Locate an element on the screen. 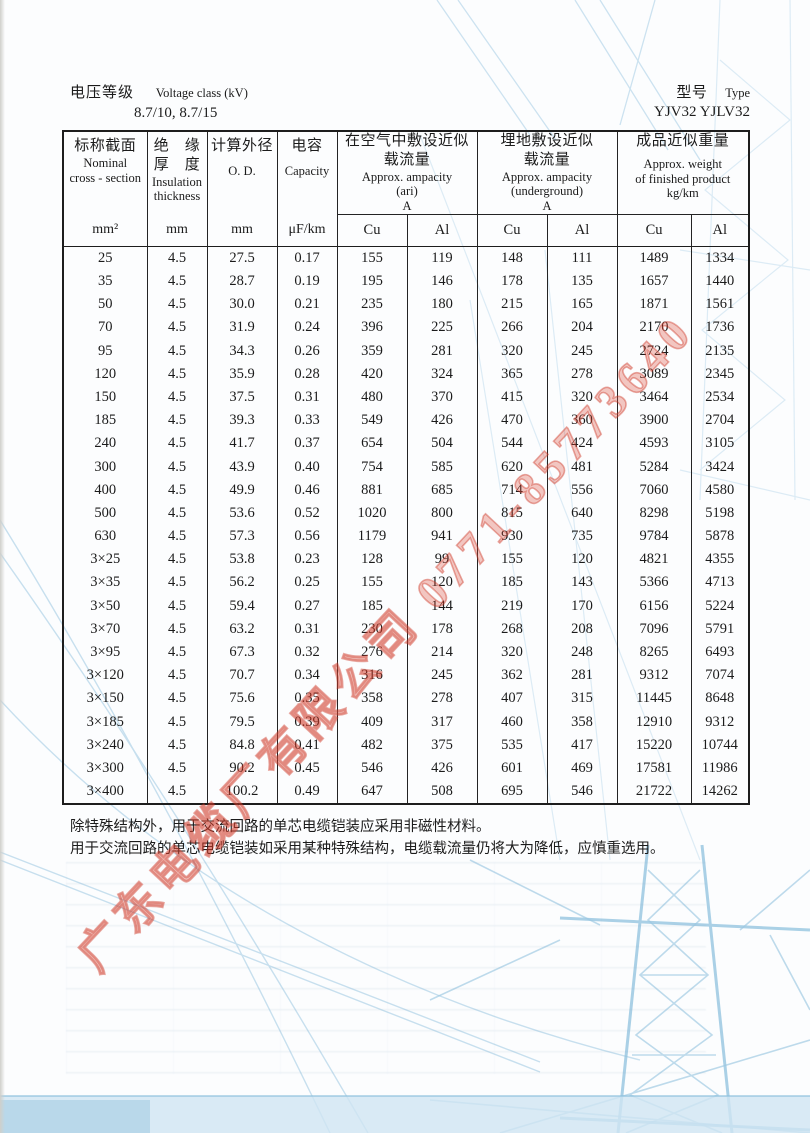 The height and width of the screenshot is (1133, 810). table-cell: 754 is located at coordinates (372, 467).